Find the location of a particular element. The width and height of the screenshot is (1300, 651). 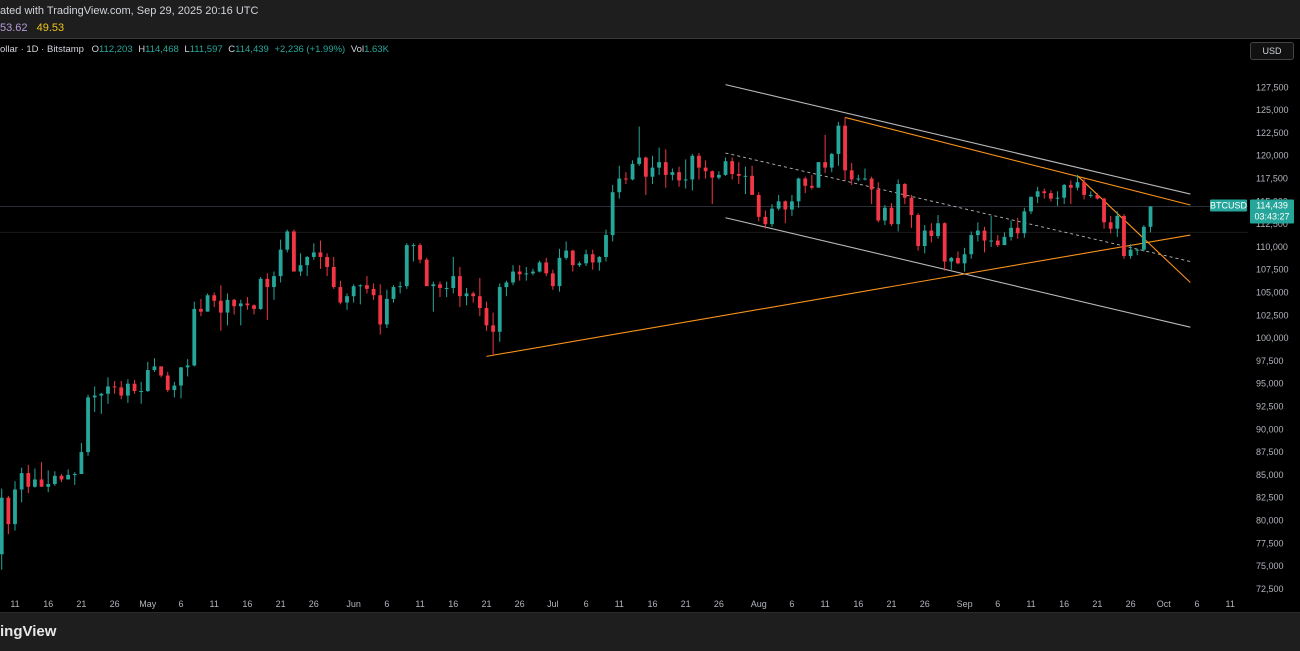

price-tick-label: 80,000 is located at coordinates (1270, 520).